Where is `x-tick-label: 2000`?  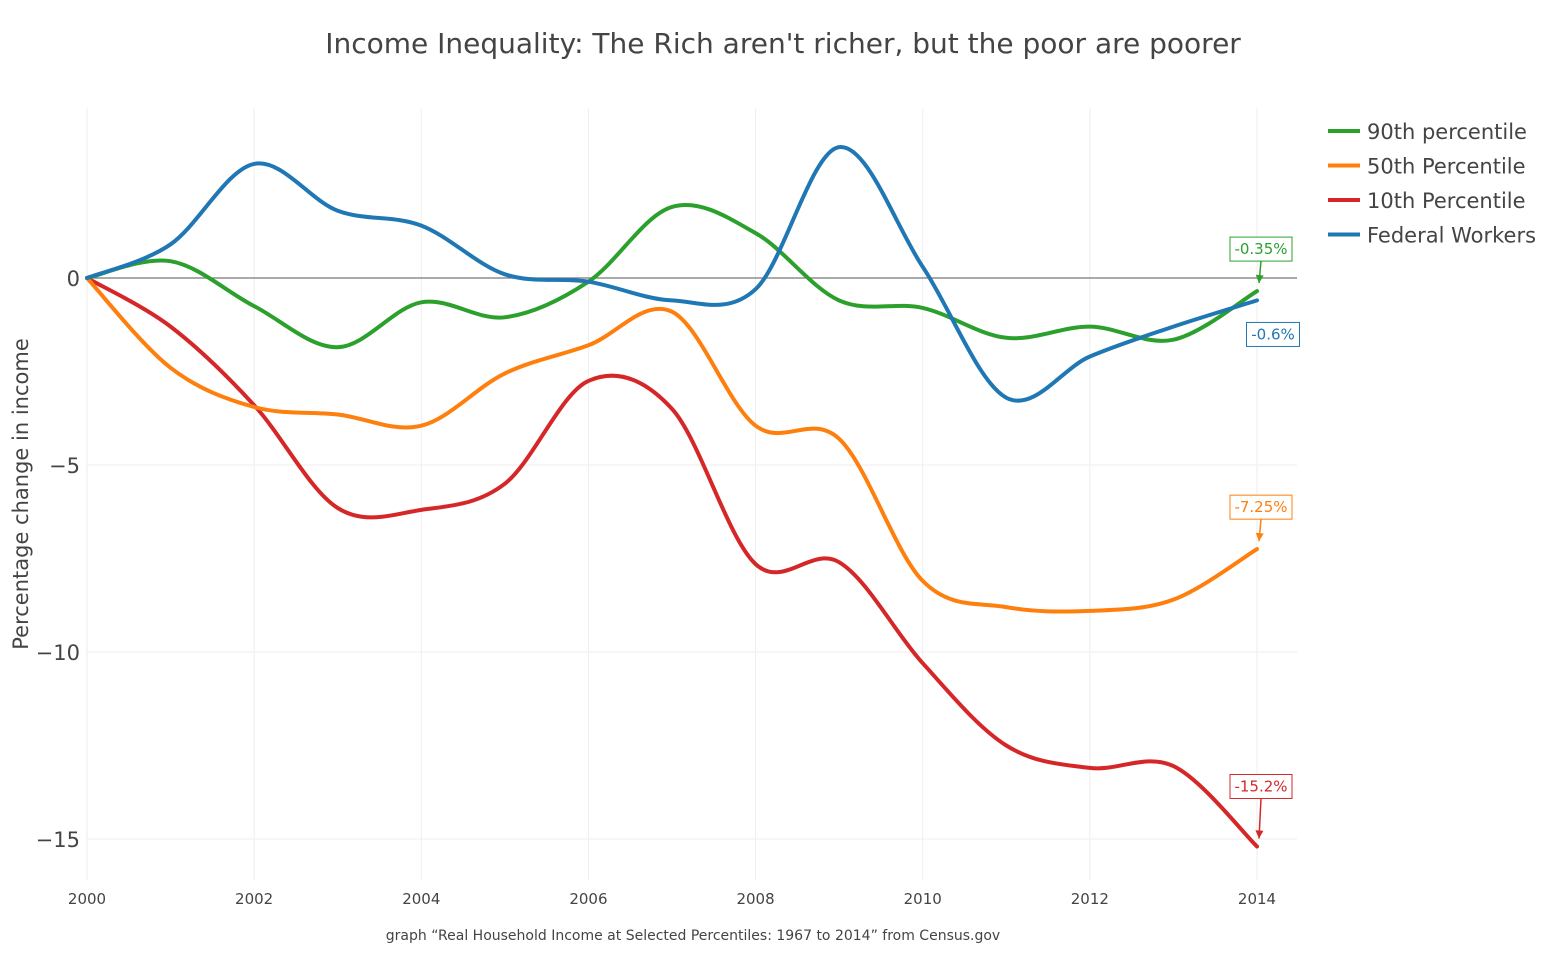
x-tick-label: 2000 is located at coordinates (87, 899).